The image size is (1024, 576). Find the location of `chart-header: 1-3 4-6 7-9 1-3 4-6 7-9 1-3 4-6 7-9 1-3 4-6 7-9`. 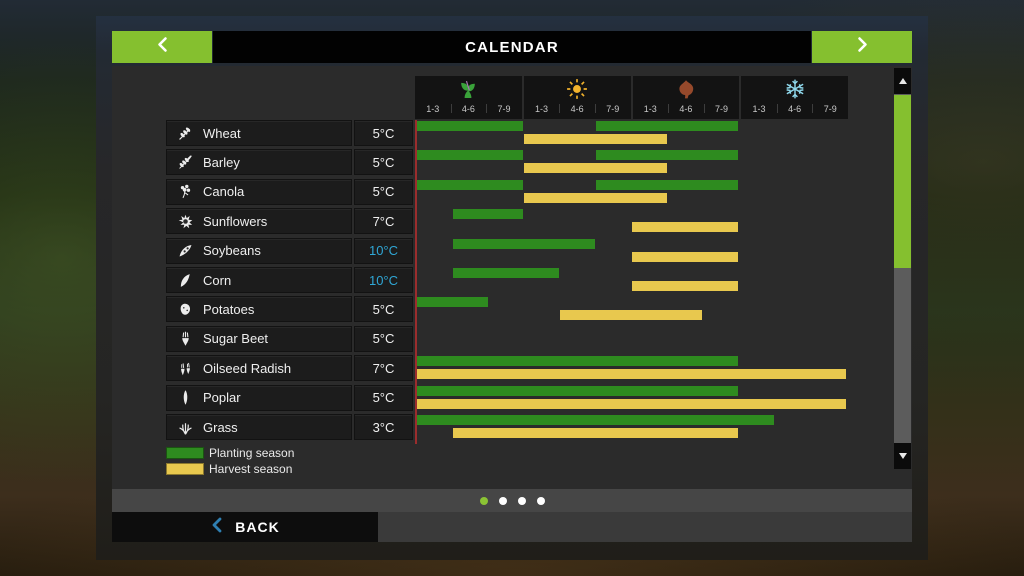

chart-header: 1-3 4-6 7-9 1-3 4-6 7-9 1-3 4-6 7-9 1-3 4-6 7-9 is located at coordinates (631, 97).